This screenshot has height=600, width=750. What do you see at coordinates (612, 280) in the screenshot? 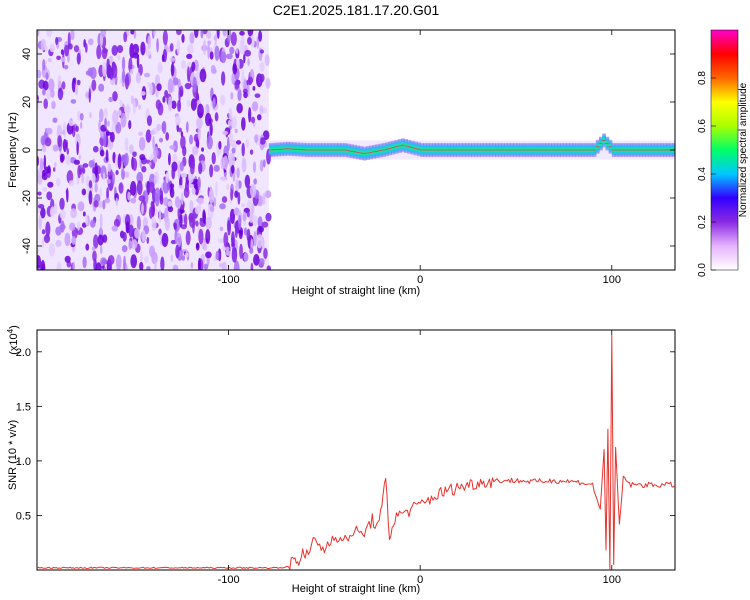
I see `x-tick-label: 100` at bounding box center [612, 280].